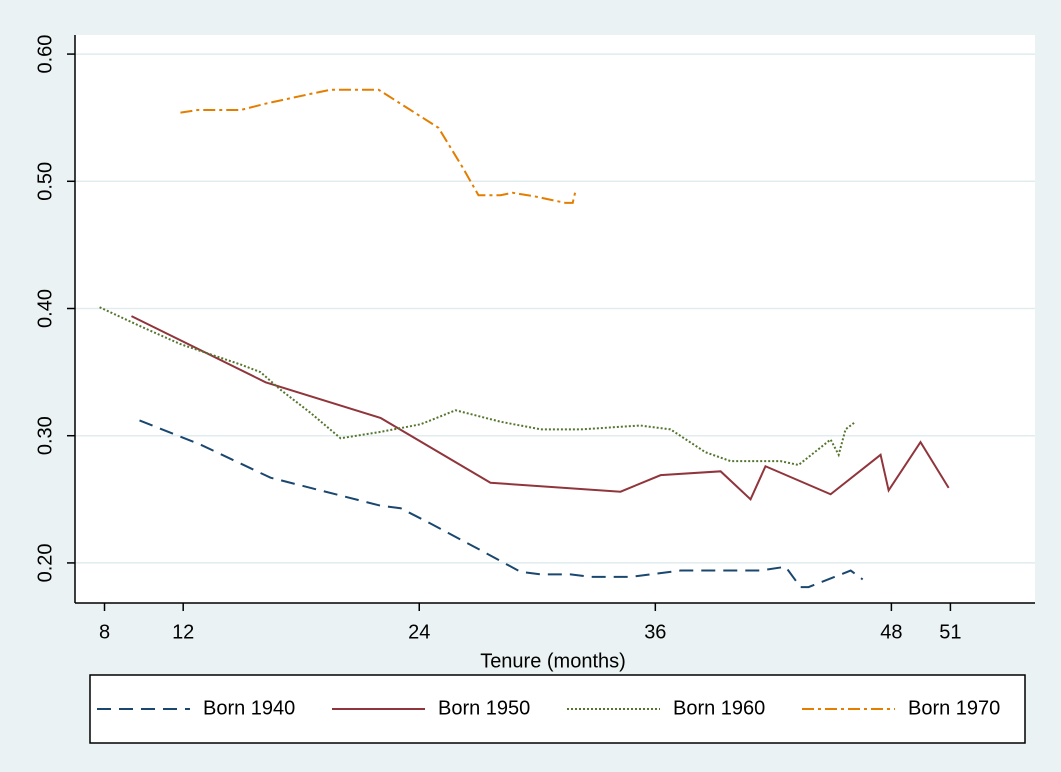 This screenshot has width=1061, height=772. Describe the element at coordinates (104, 632) in the screenshot. I see `x-tick-label: 8` at that location.